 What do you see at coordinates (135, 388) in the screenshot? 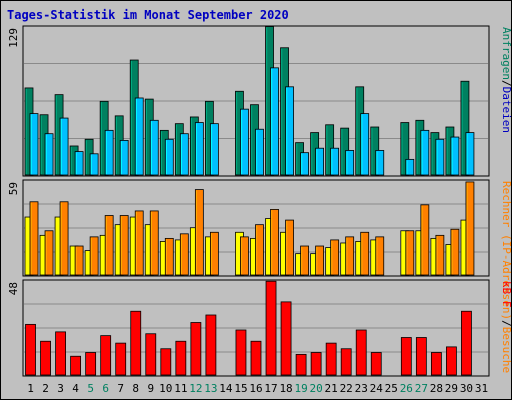
I see `x-tick-label-day-8: 8` at bounding box center [135, 388].